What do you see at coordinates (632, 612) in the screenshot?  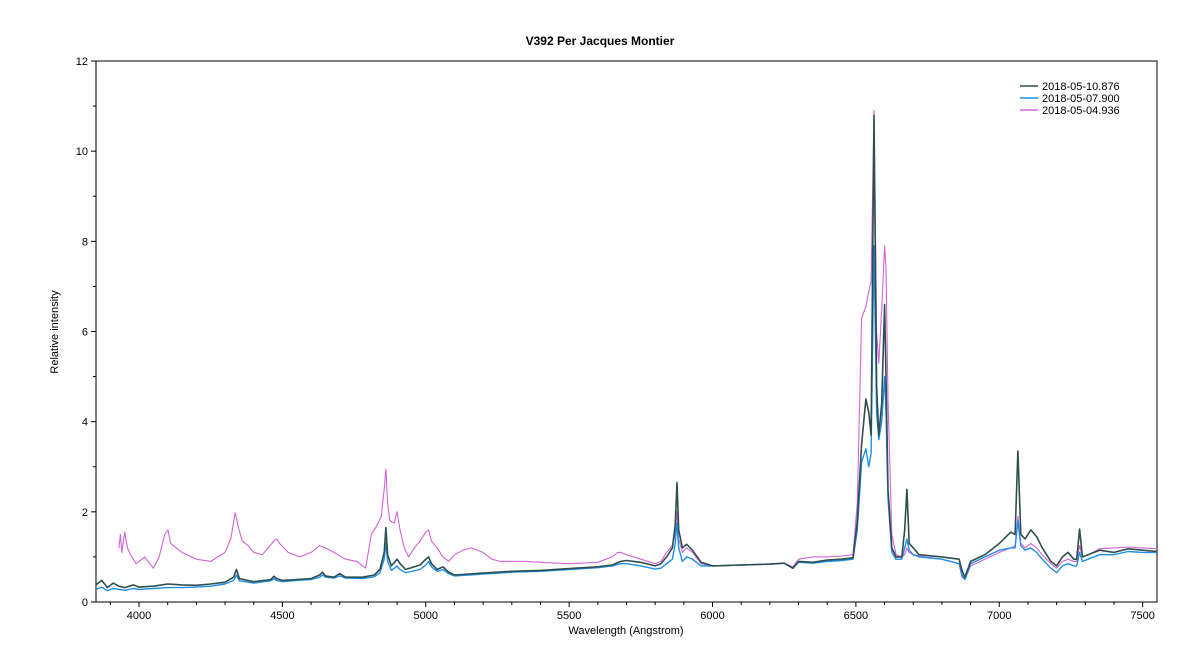 I see `x-axis-ticks: 4000 4500 5000 5500 6000 6500 7000 7500` at bounding box center [632, 612].